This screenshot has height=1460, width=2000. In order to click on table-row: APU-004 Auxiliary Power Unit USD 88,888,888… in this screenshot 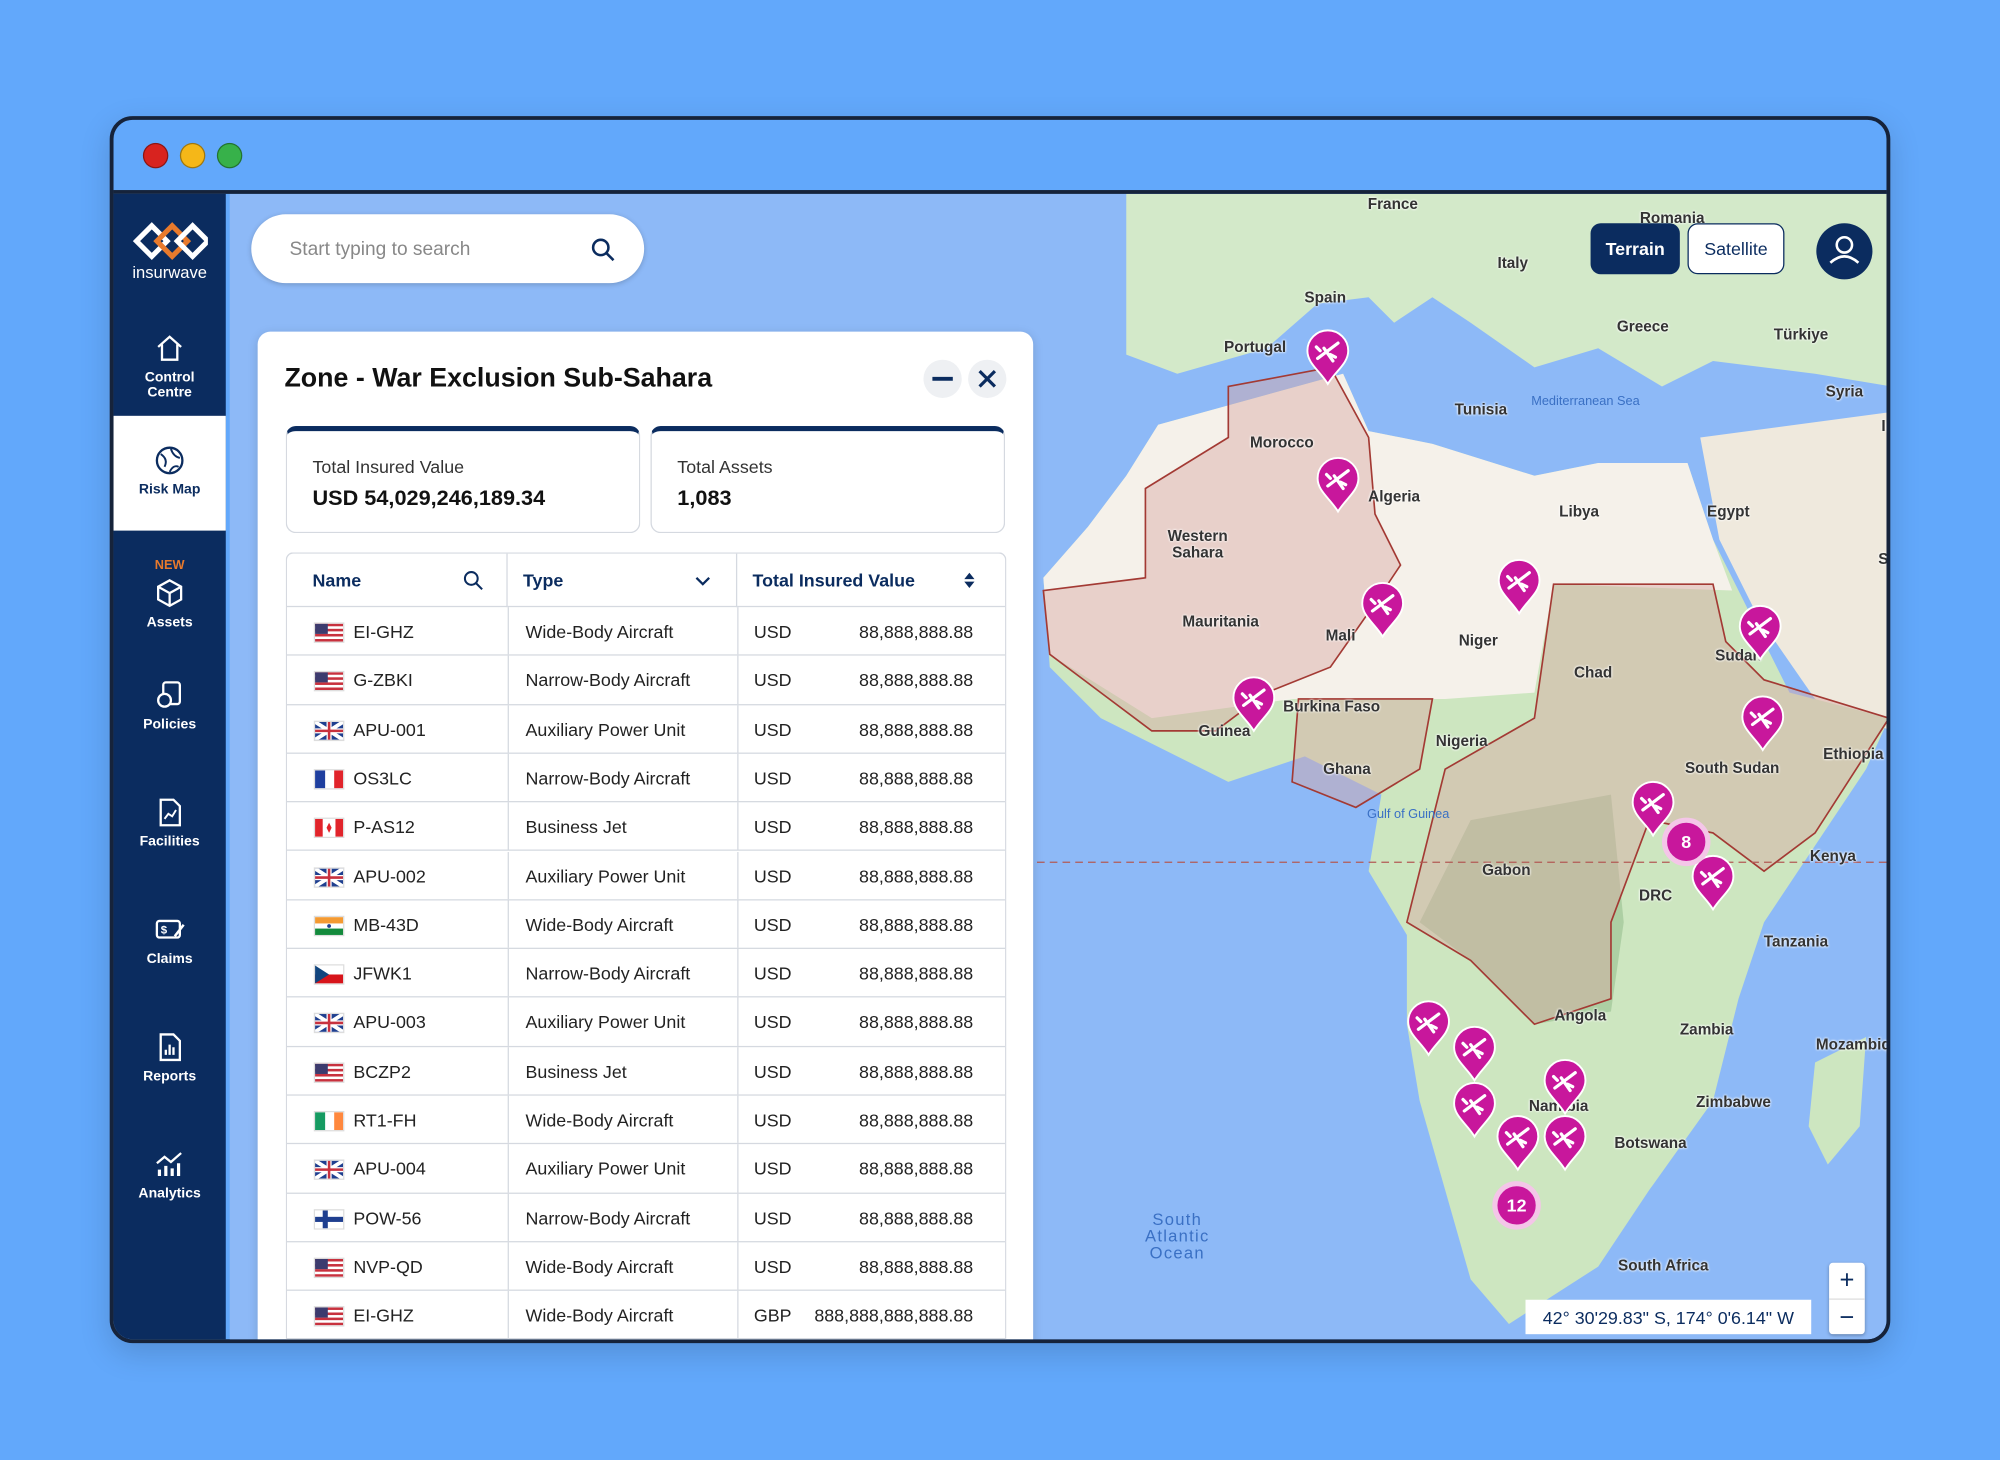, I will do `click(646, 1169)`.